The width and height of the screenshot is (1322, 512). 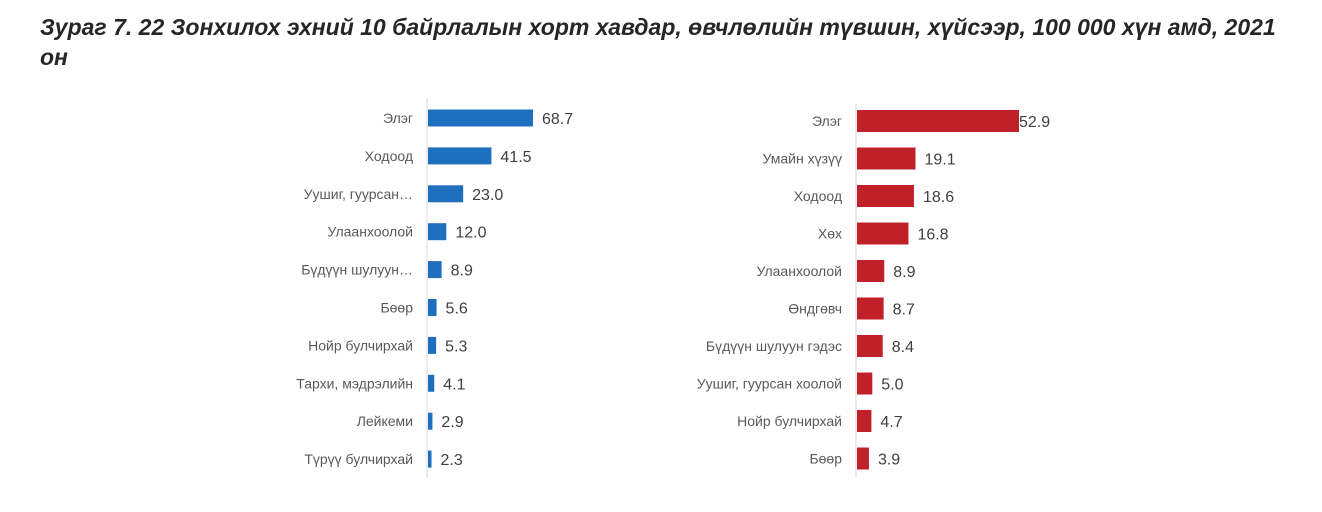 I want to click on chart-2-value-label: 5.0, so click(x=892, y=385).